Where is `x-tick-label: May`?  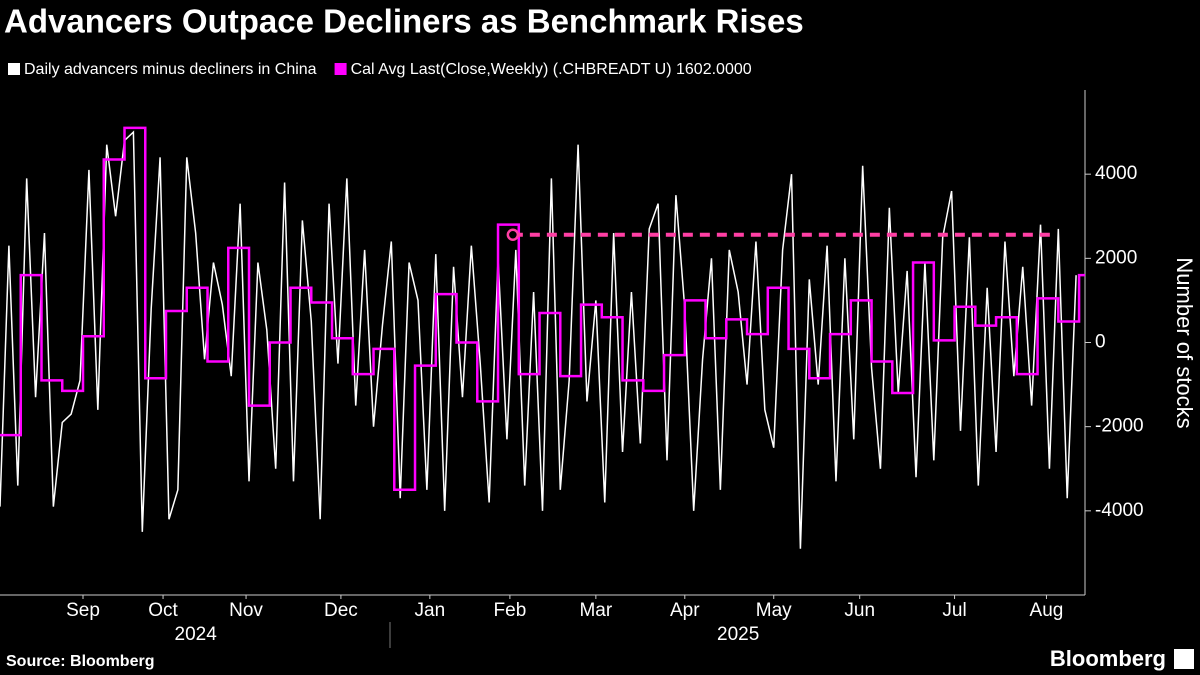
x-tick-label: May is located at coordinates (774, 610).